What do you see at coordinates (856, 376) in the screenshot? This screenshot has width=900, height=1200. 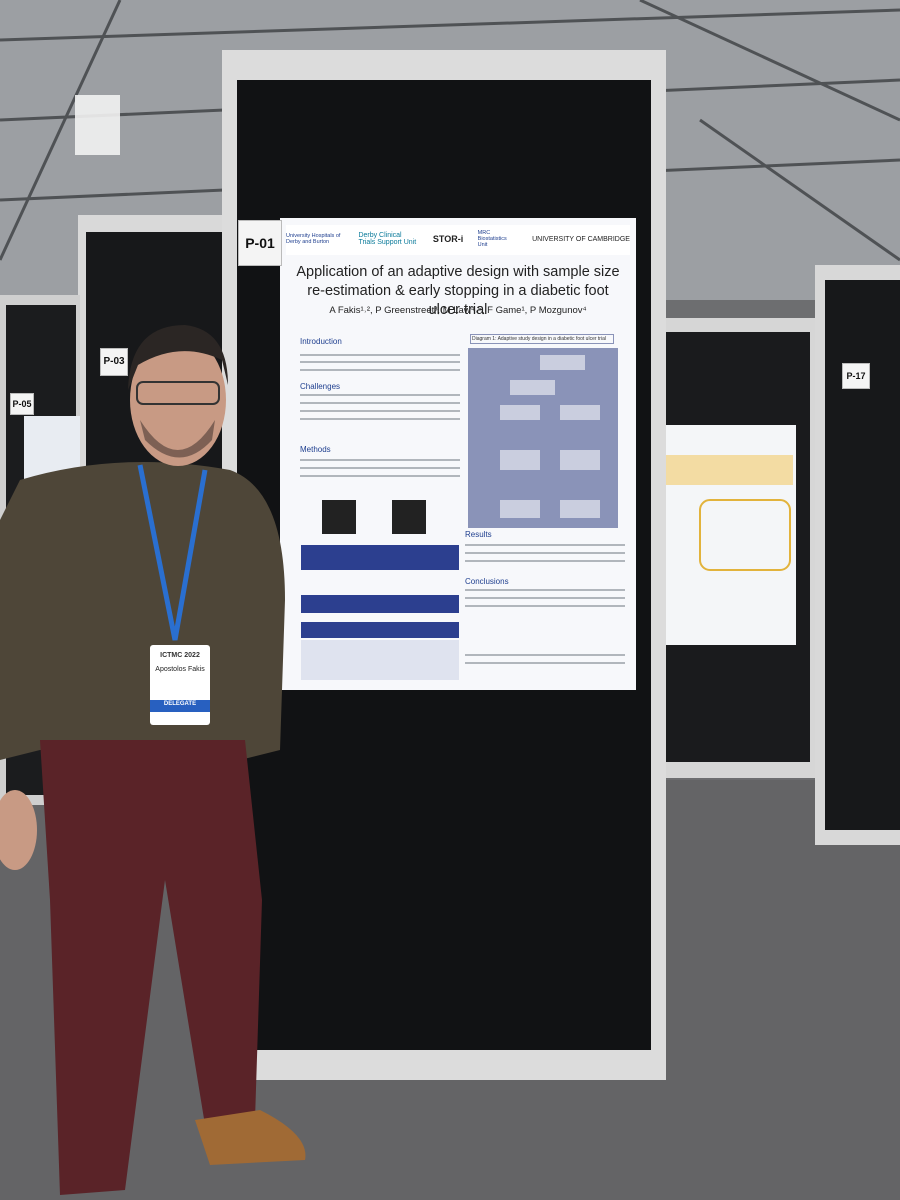 I see `board-label: P-17` at bounding box center [856, 376].